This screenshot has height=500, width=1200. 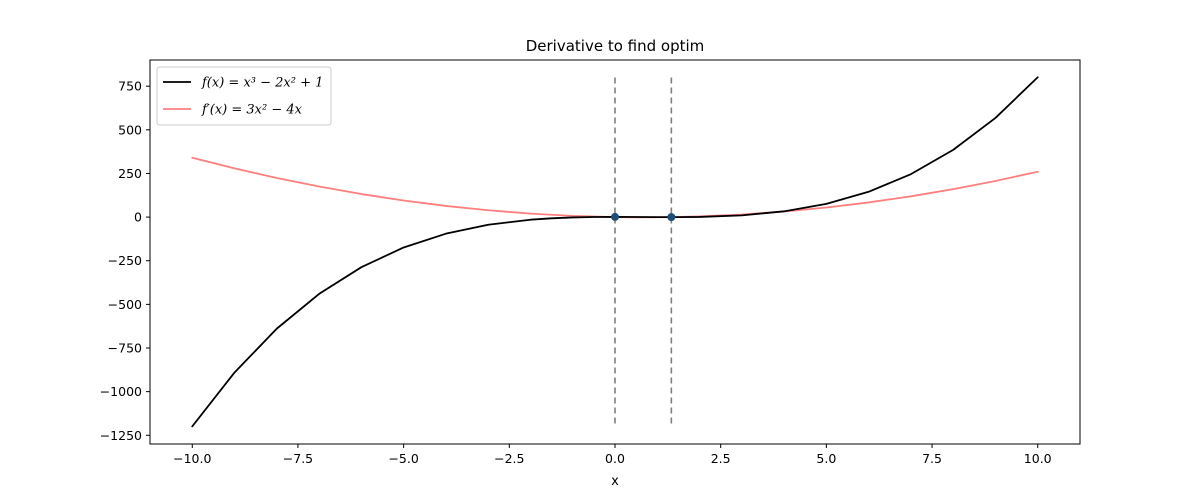 I want to click on x-tick-label: 2.5, so click(x=721, y=458).